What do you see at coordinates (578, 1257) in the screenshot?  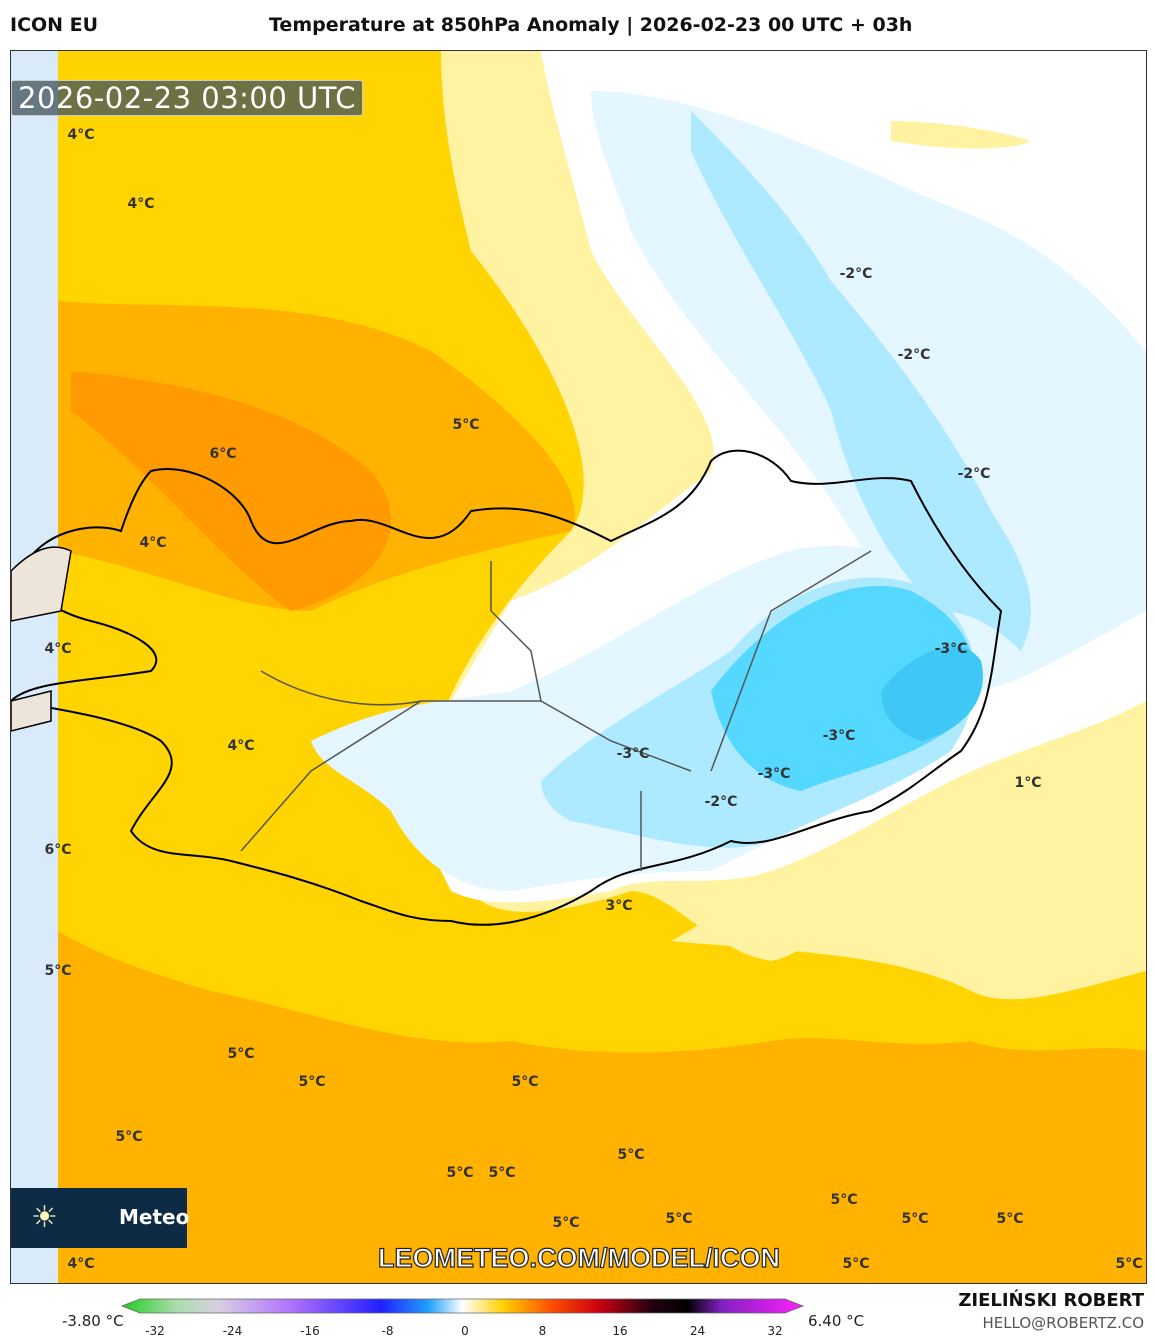 I see `watermark: LEOMETEO.COM/MODEL/ICON` at bounding box center [578, 1257].